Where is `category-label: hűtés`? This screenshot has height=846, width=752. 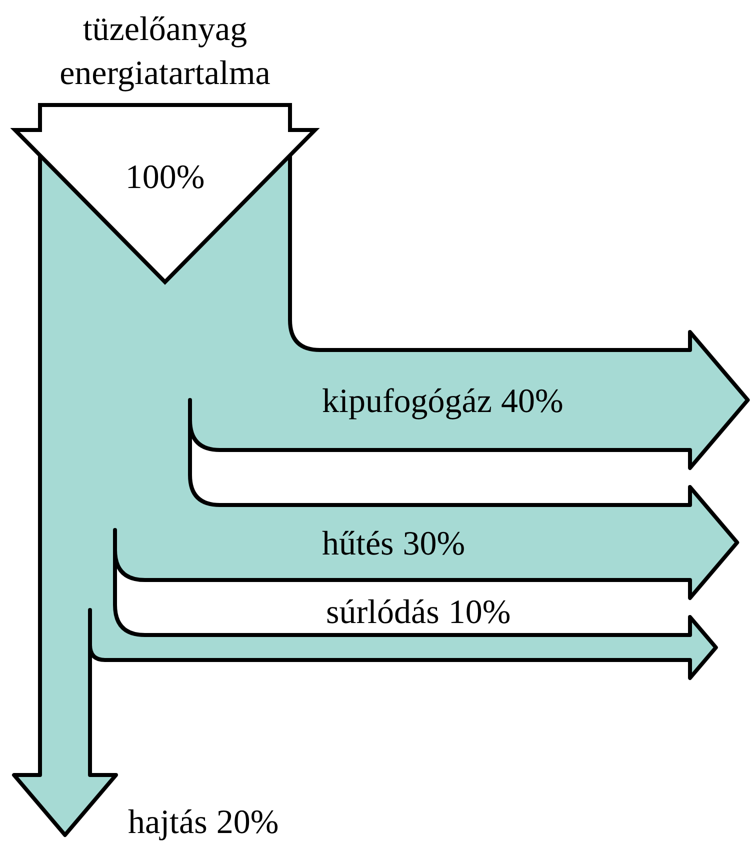 category-label: hűtés is located at coordinates (358, 543).